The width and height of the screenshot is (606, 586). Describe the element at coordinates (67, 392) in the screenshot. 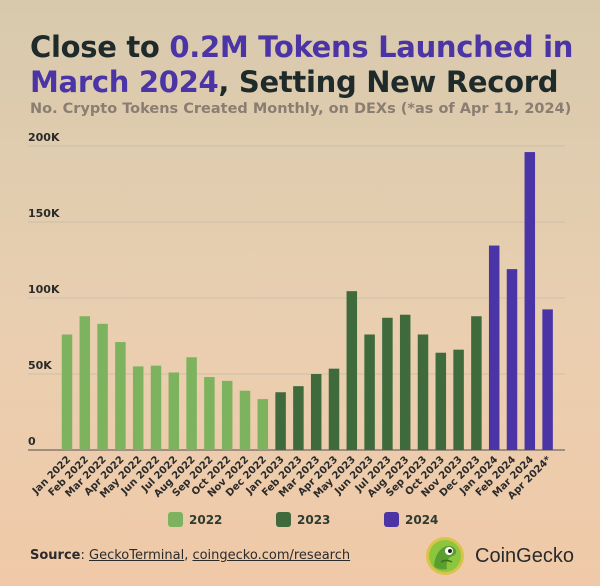

I see `bar-jan-2022` at that location.